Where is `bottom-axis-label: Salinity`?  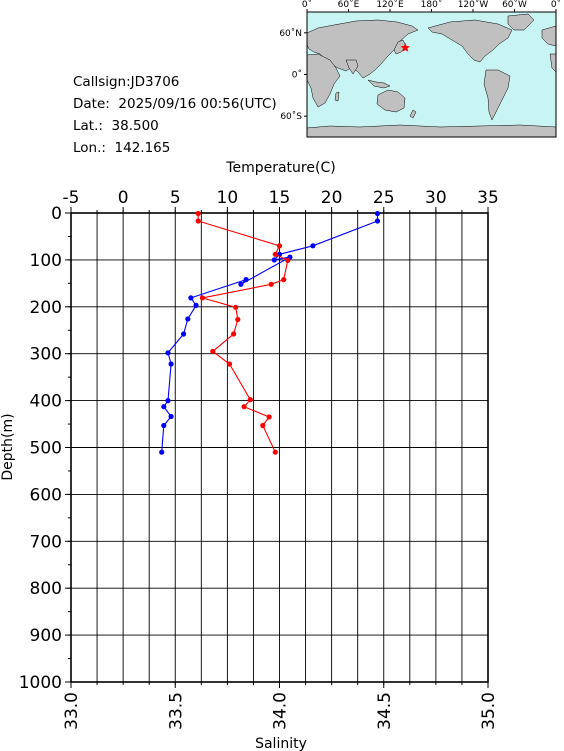 bottom-axis-label: Salinity is located at coordinates (281, 743).